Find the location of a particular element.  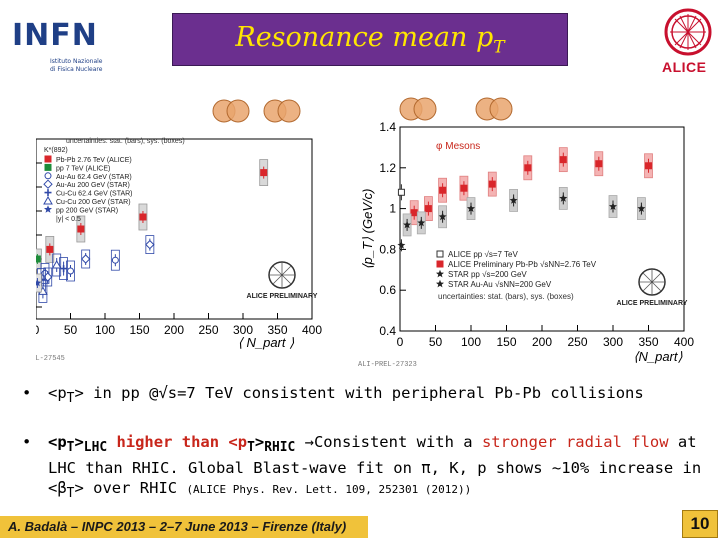

legend-cut: |y| < 0.5 is located at coordinates (68, 219).